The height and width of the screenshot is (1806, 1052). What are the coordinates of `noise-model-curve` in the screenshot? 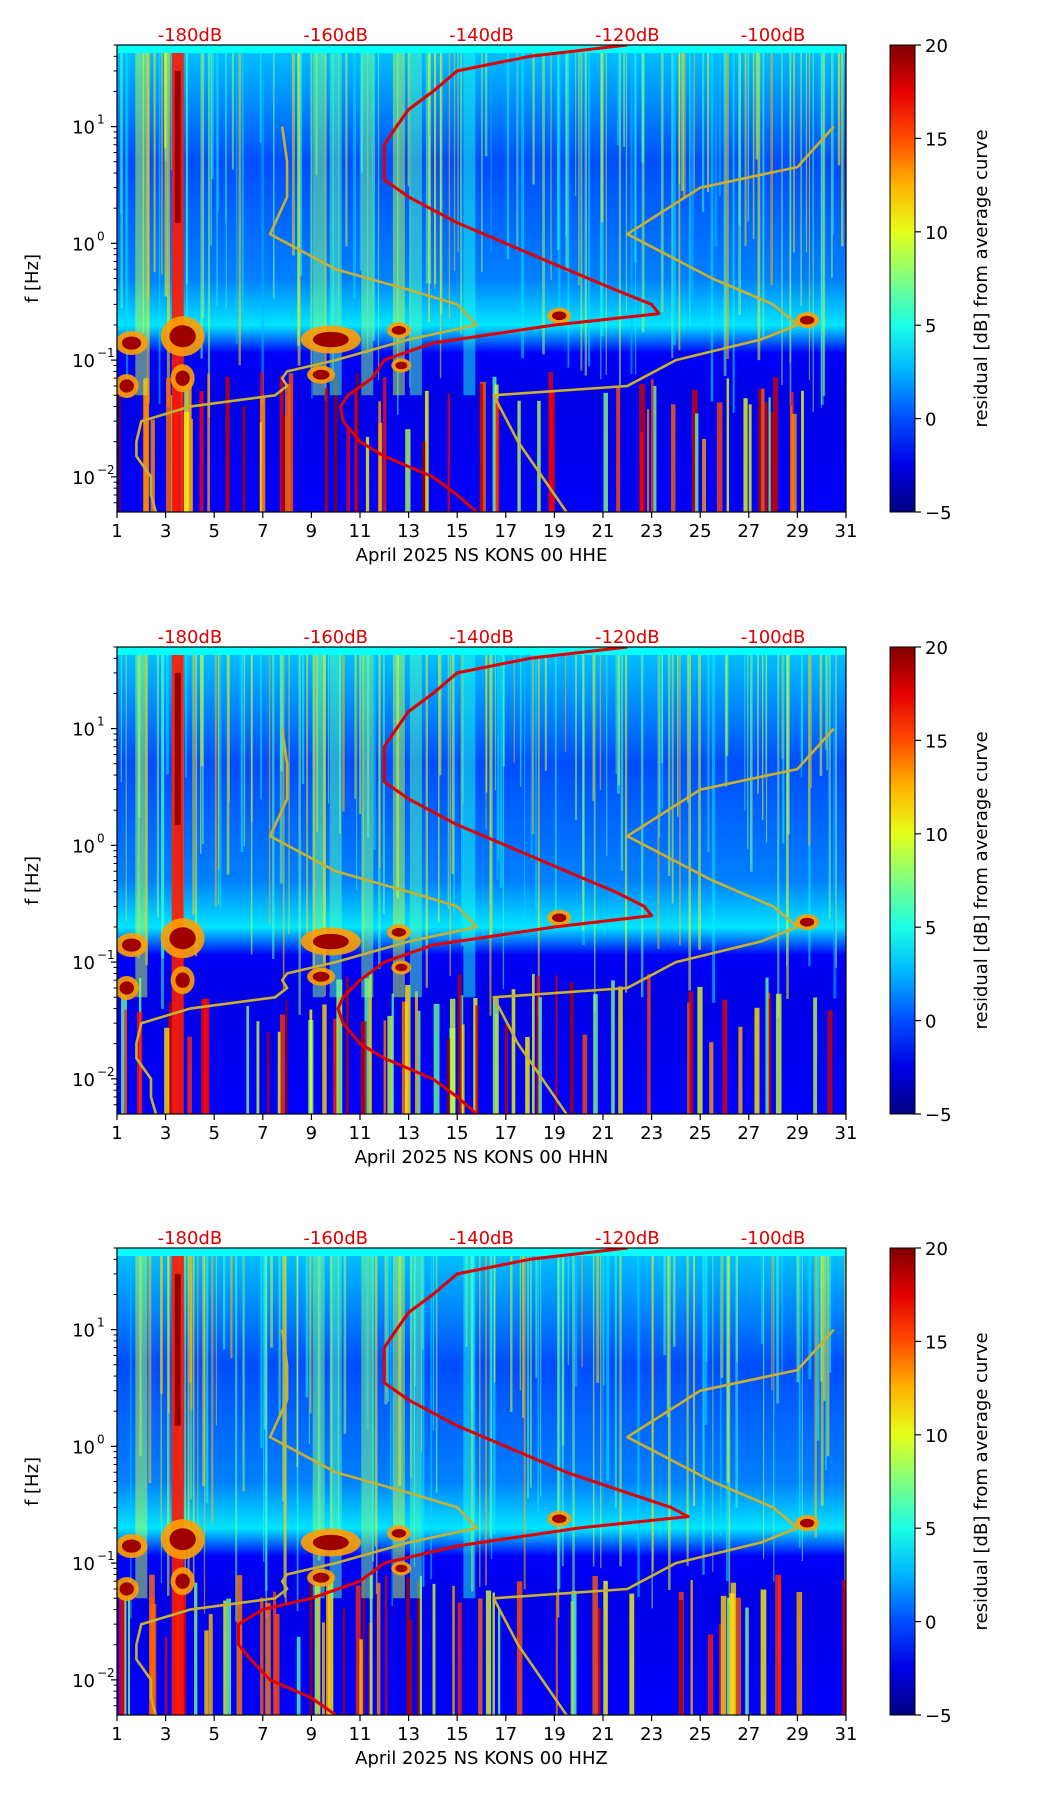 It's located at (663, 920).